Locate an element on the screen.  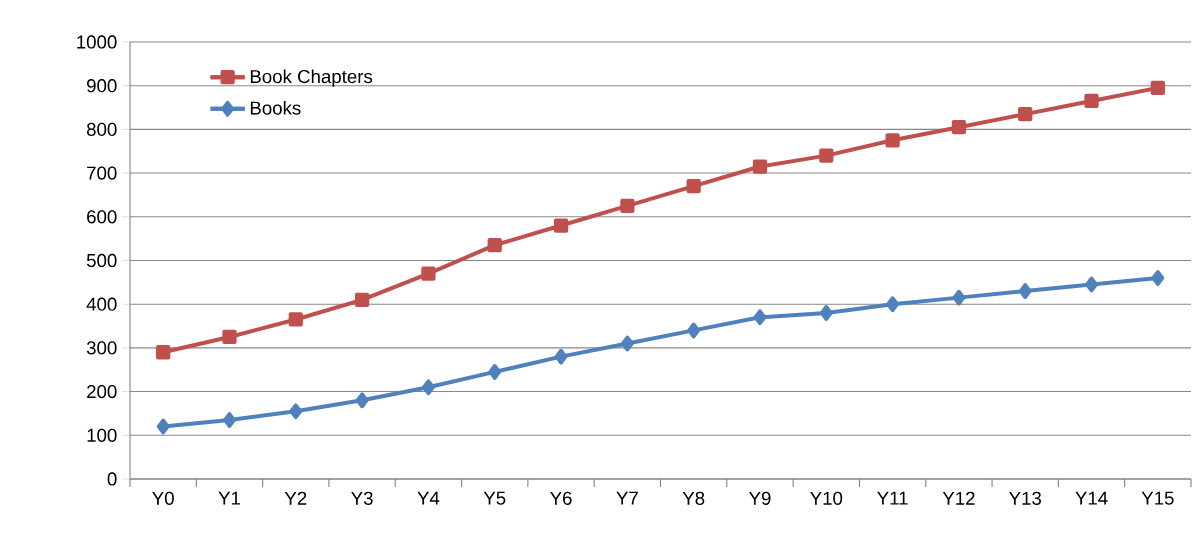
y-tick-label: 100 is located at coordinates (102, 435).